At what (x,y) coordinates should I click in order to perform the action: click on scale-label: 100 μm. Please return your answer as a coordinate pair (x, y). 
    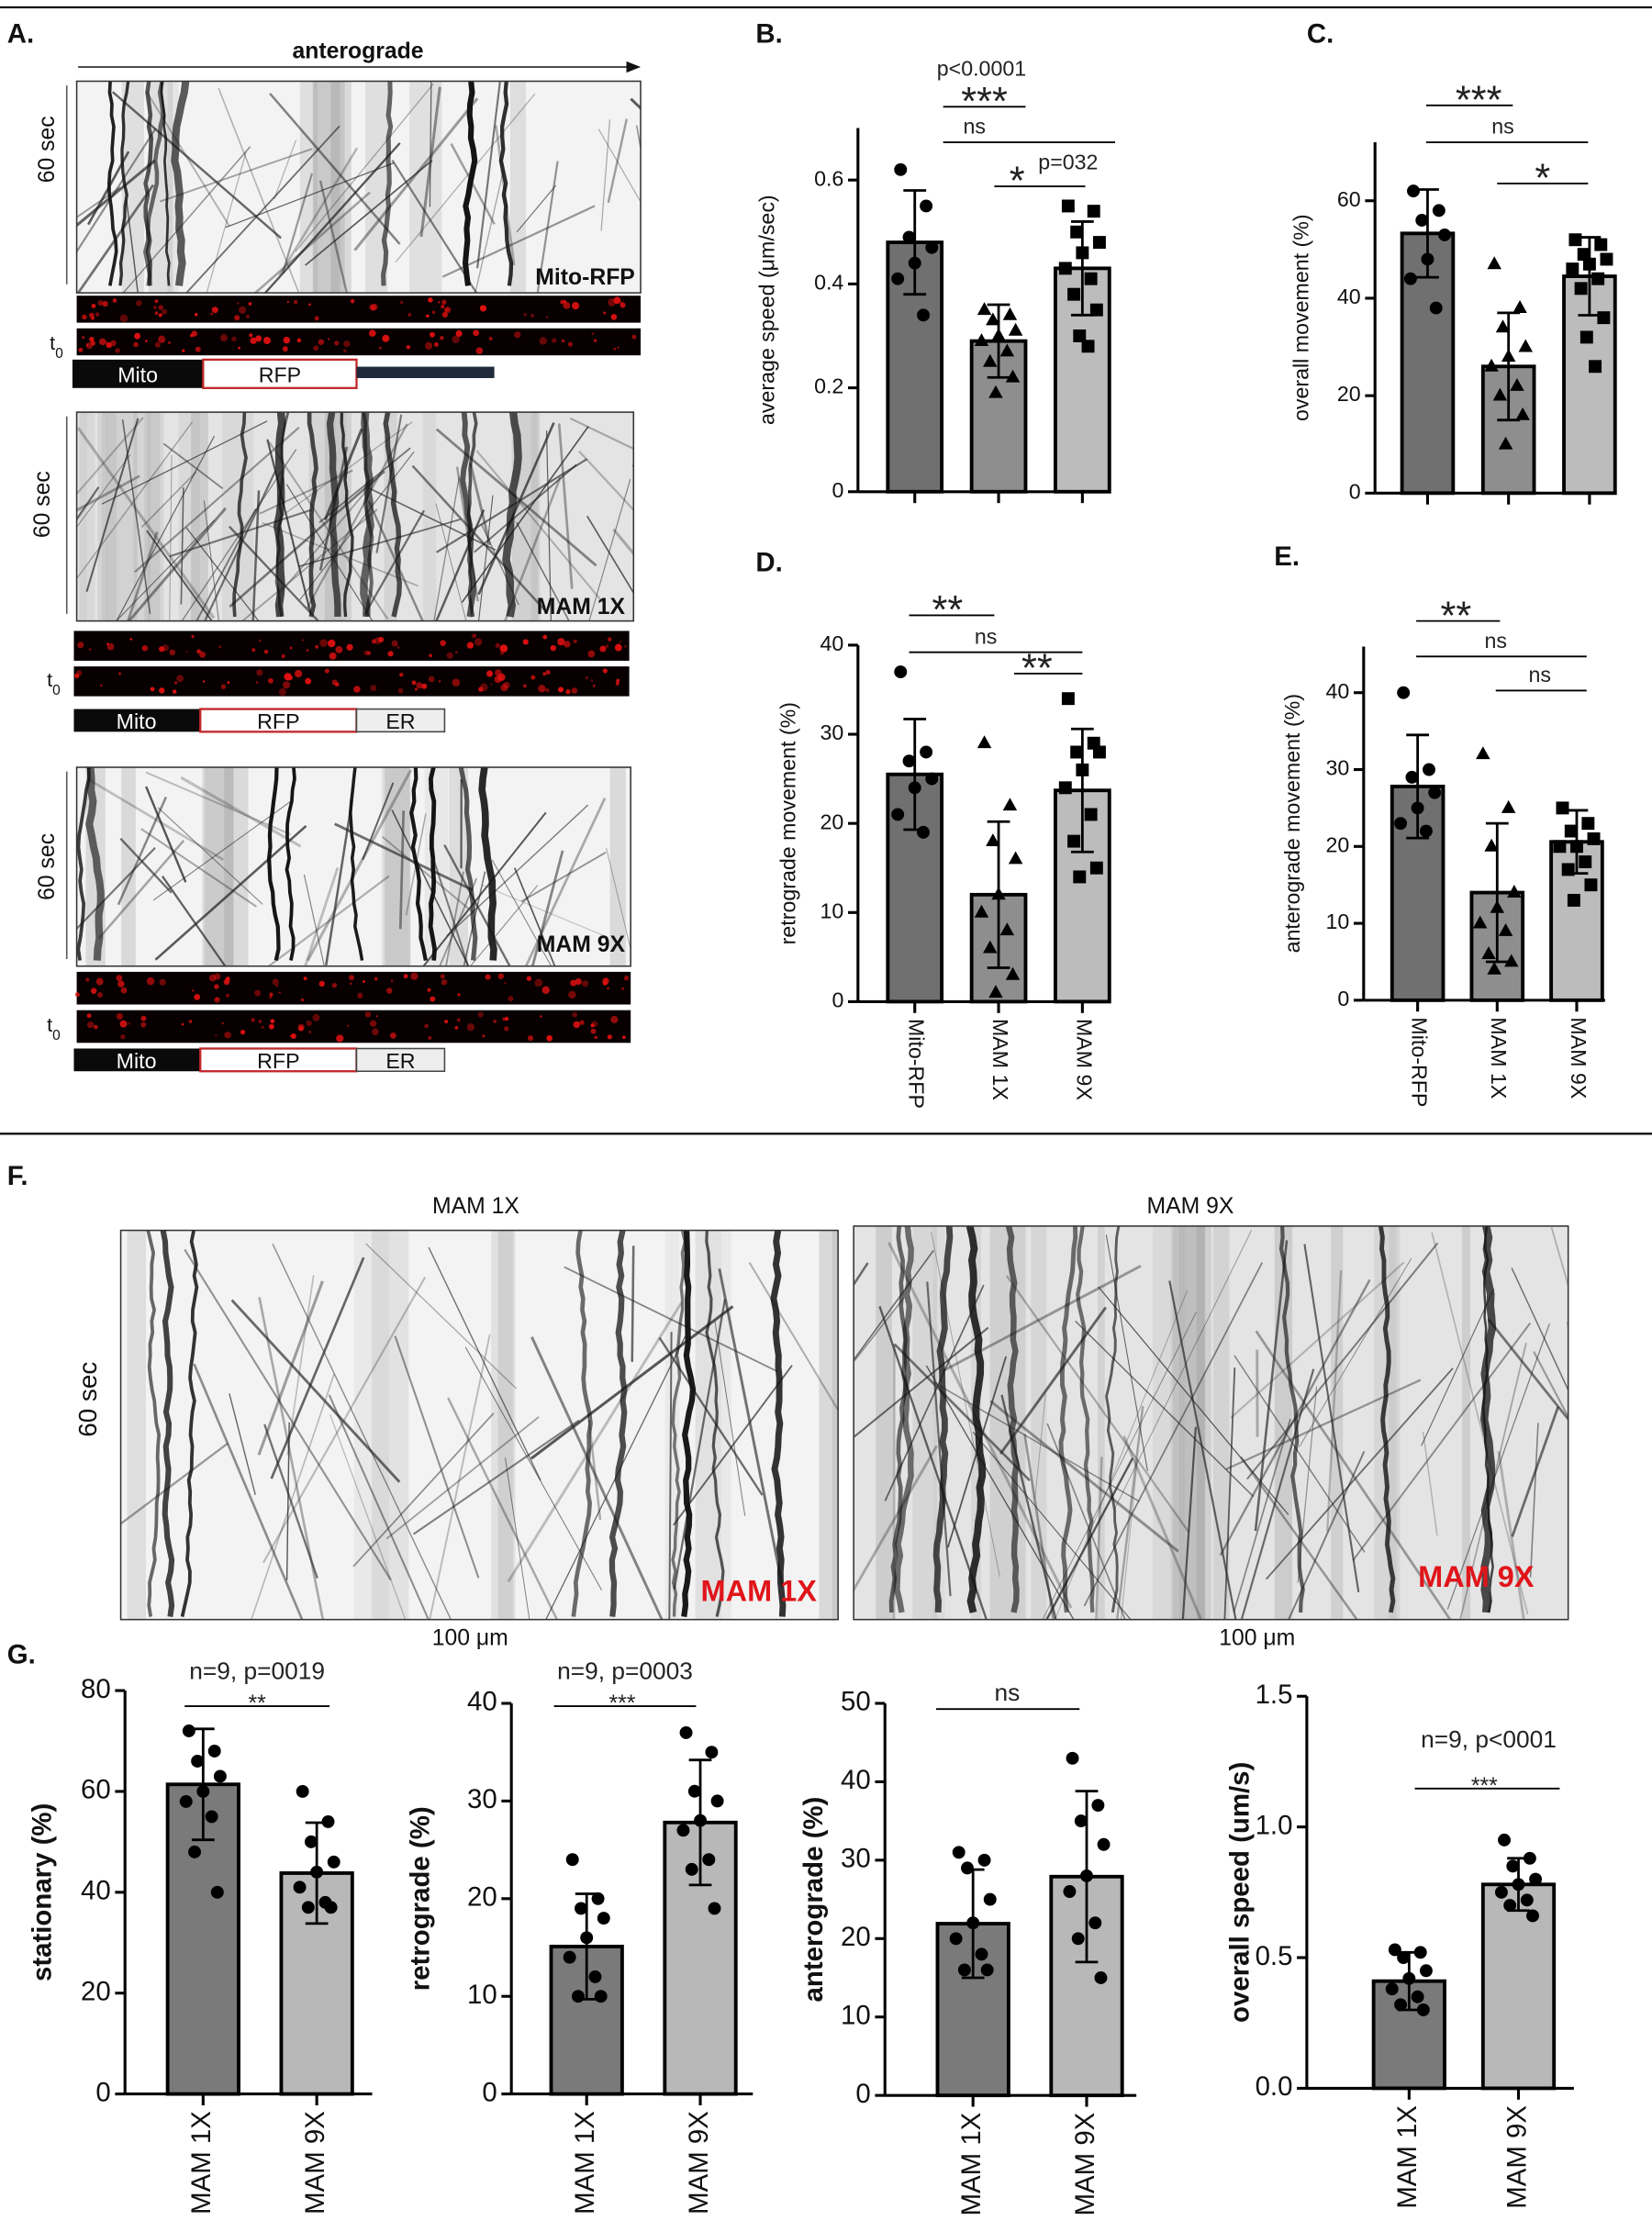
    Looking at the image, I should click on (1257, 1638).